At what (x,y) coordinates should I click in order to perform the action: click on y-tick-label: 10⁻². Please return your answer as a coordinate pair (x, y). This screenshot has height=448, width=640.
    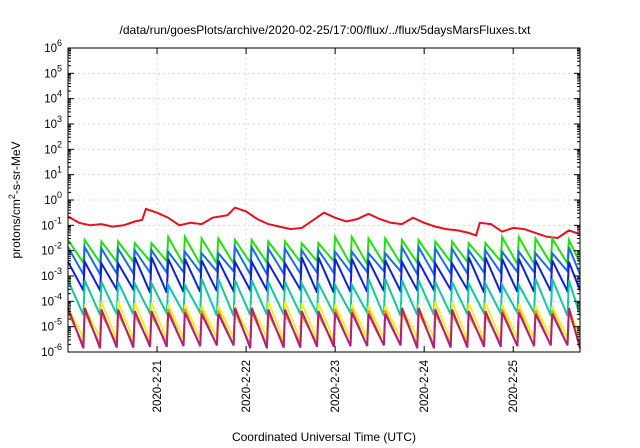
    Looking at the image, I should click on (51, 249).